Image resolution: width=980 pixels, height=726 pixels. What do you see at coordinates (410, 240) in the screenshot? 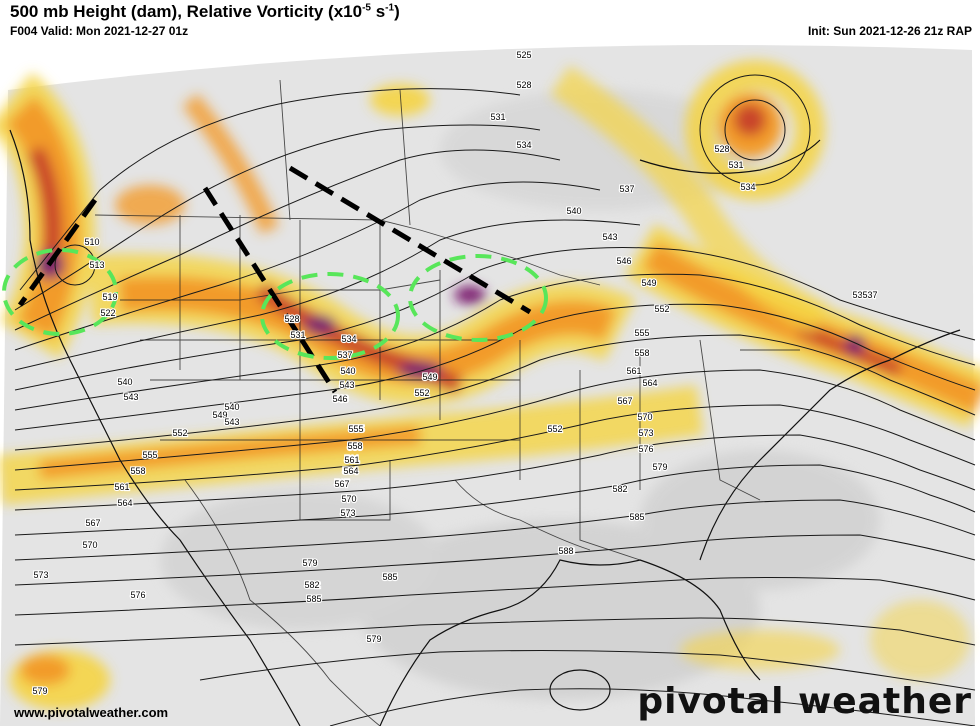
I see `trough-line-east` at bounding box center [410, 240].